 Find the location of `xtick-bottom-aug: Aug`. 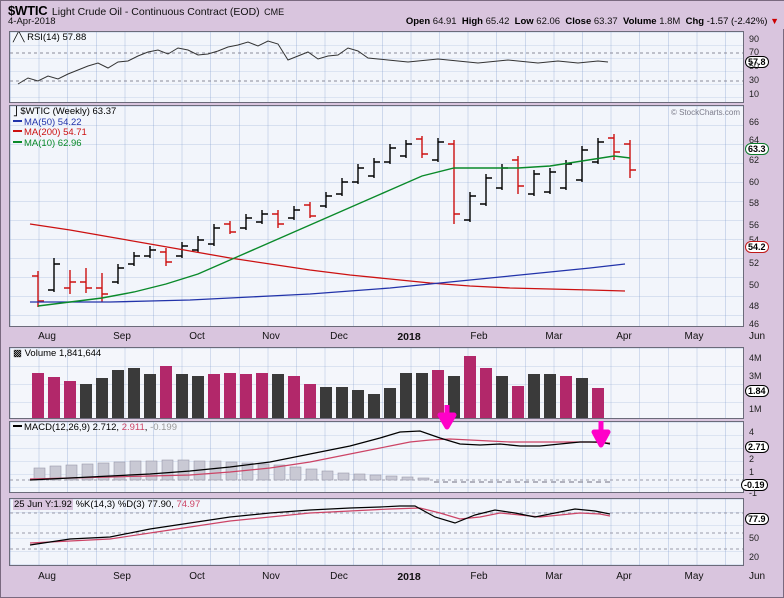

xtick-bottom-aug: Aug is located at coordinates (47, 576).